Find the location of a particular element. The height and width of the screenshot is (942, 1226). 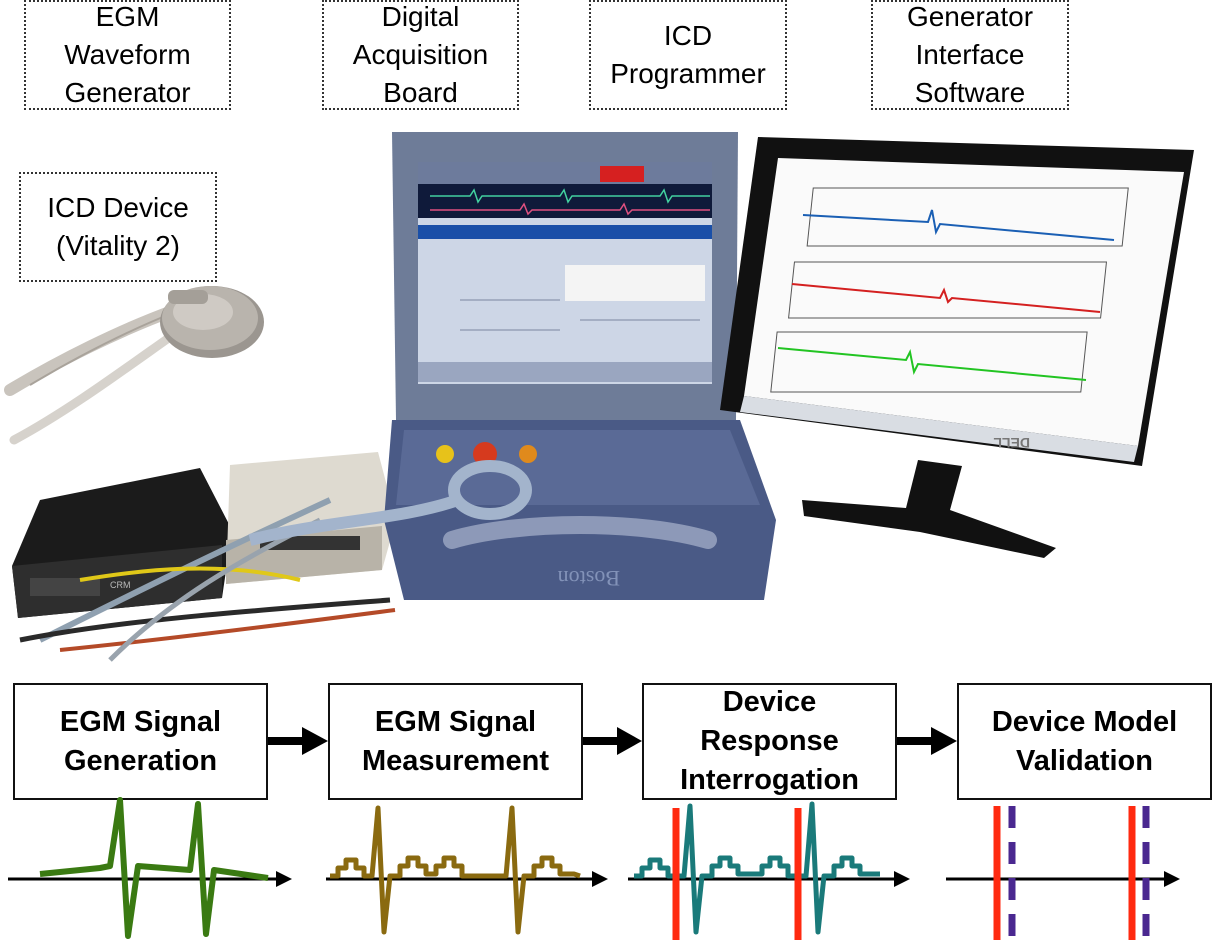

generation-waveform is located at coordinates (154, 868).